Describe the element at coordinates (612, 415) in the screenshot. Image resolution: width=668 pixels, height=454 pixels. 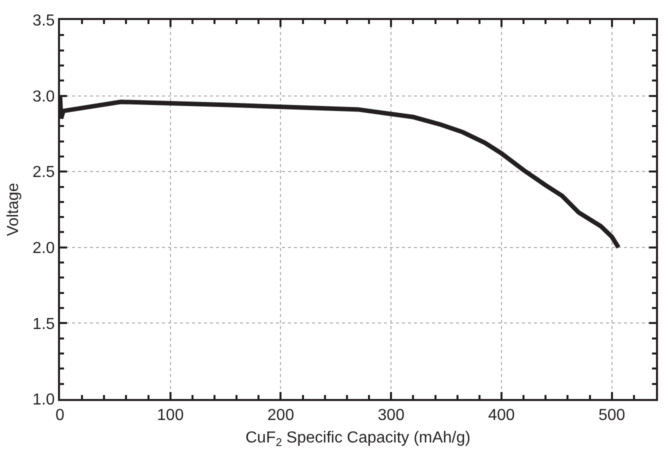
I see `x-tick-label: 500` at that location.